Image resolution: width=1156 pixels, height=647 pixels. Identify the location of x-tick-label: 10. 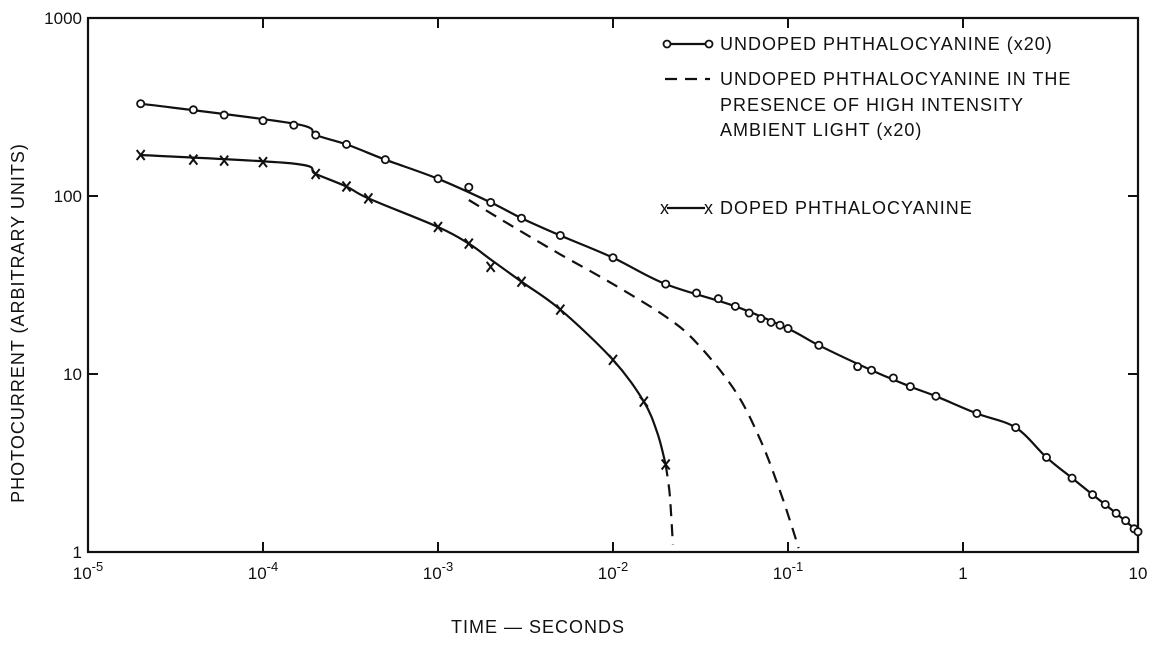
(1138, 573).